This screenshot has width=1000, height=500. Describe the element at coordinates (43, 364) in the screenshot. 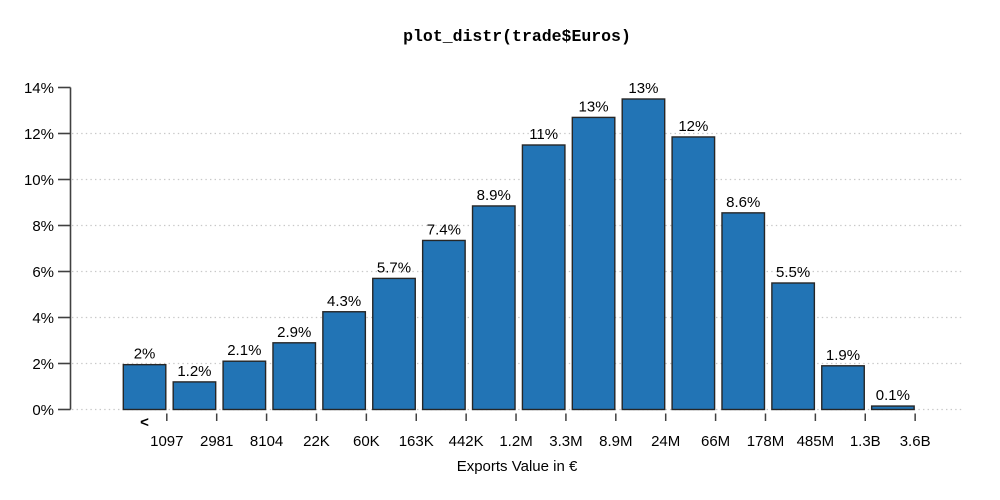

I see `y-tick-label: 2%` at that location.